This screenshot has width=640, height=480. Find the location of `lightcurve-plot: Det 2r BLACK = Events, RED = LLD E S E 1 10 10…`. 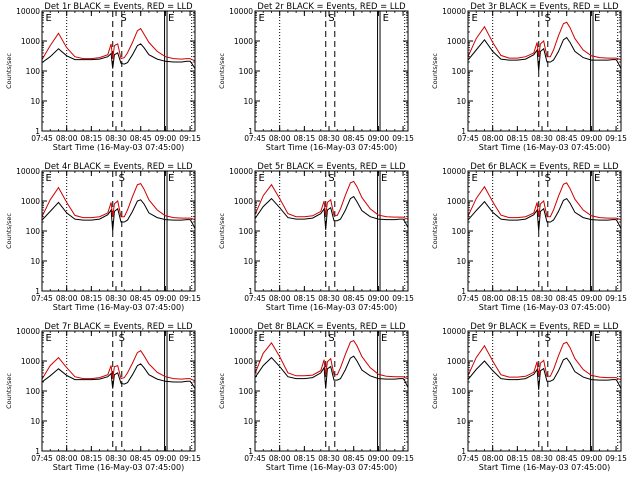

lightcurve-plot: Det 2r BLACK = Events, RED = LLD E S E 1 10 10… is located at coordinates (316, 76).